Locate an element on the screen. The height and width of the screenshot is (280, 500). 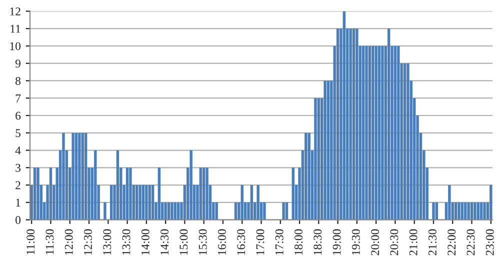
y-tick-label: 0 is located at coordinates (18, 220).